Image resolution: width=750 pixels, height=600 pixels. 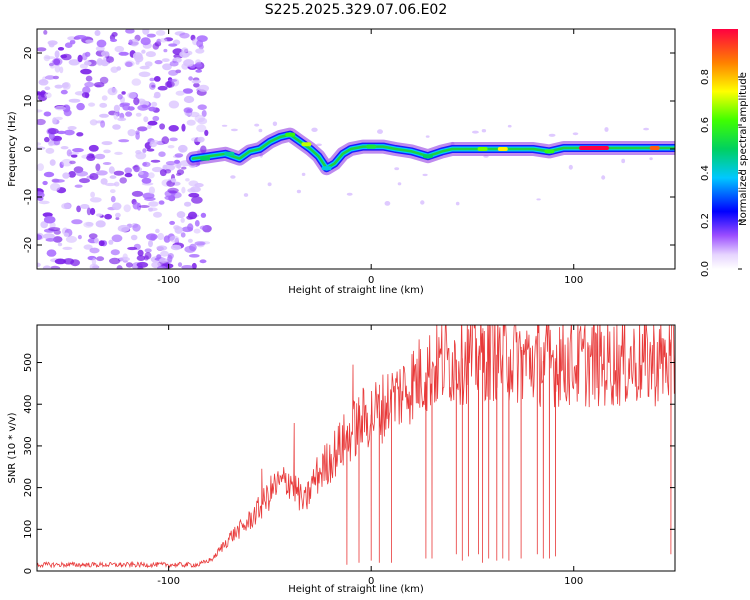 What do you see at coordinates (356, 290) in the screenshot?
I see `spectrogram-x-axis-label: Height of straight line (km)` at bounding box center [356, 290].